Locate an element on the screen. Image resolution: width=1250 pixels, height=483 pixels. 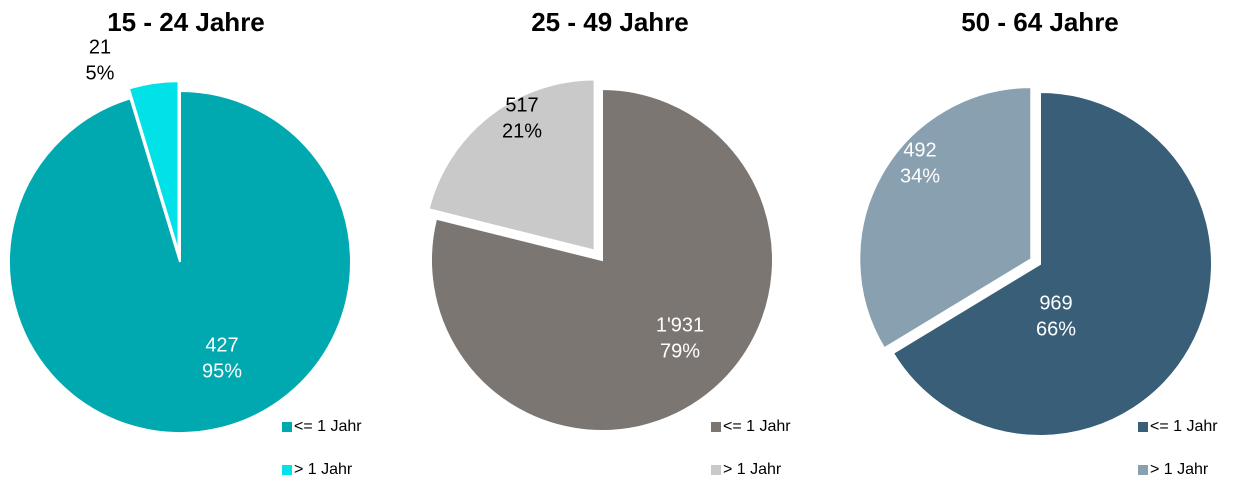
value-label: 492 is located at coordinates (919, 150).